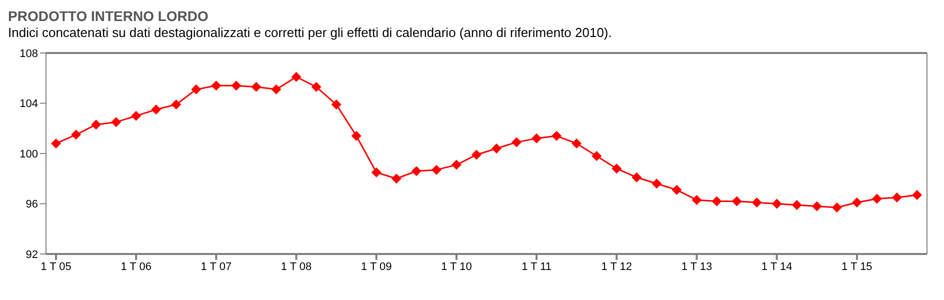 The width and height of the screenshot is (944, 300). What do you see at coordinates (56, 266) in the screenshot?
I see `x-tick-label: 1 T 05` at bounding box center [56, 266].